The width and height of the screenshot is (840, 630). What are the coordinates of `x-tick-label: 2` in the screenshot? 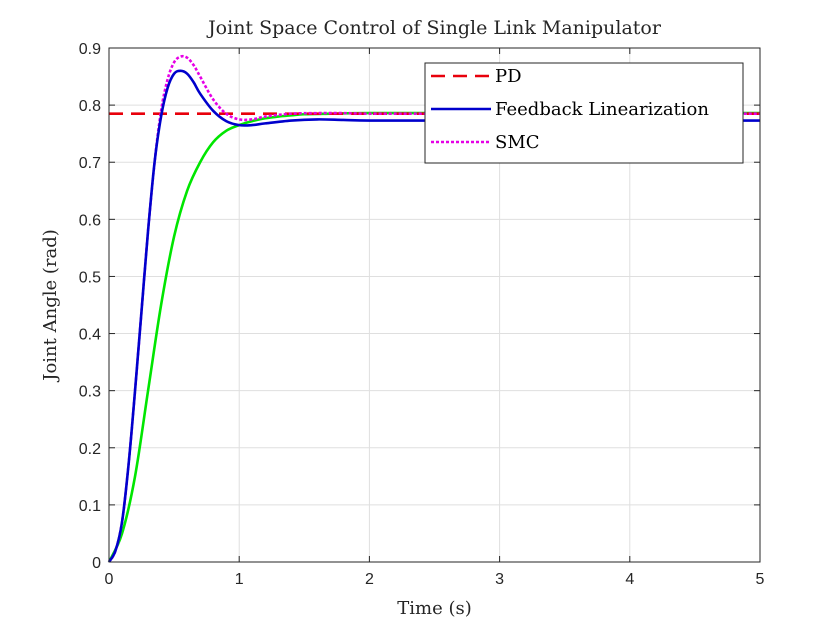 It's located at (369, 579).